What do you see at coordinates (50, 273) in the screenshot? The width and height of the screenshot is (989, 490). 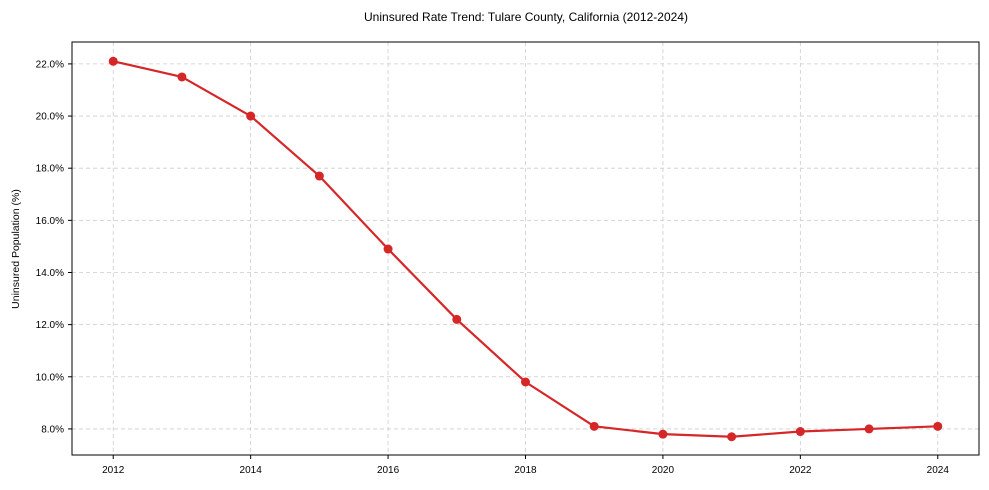 I see `y-tick-label: 14.0%` at bounding box center [50, 273].